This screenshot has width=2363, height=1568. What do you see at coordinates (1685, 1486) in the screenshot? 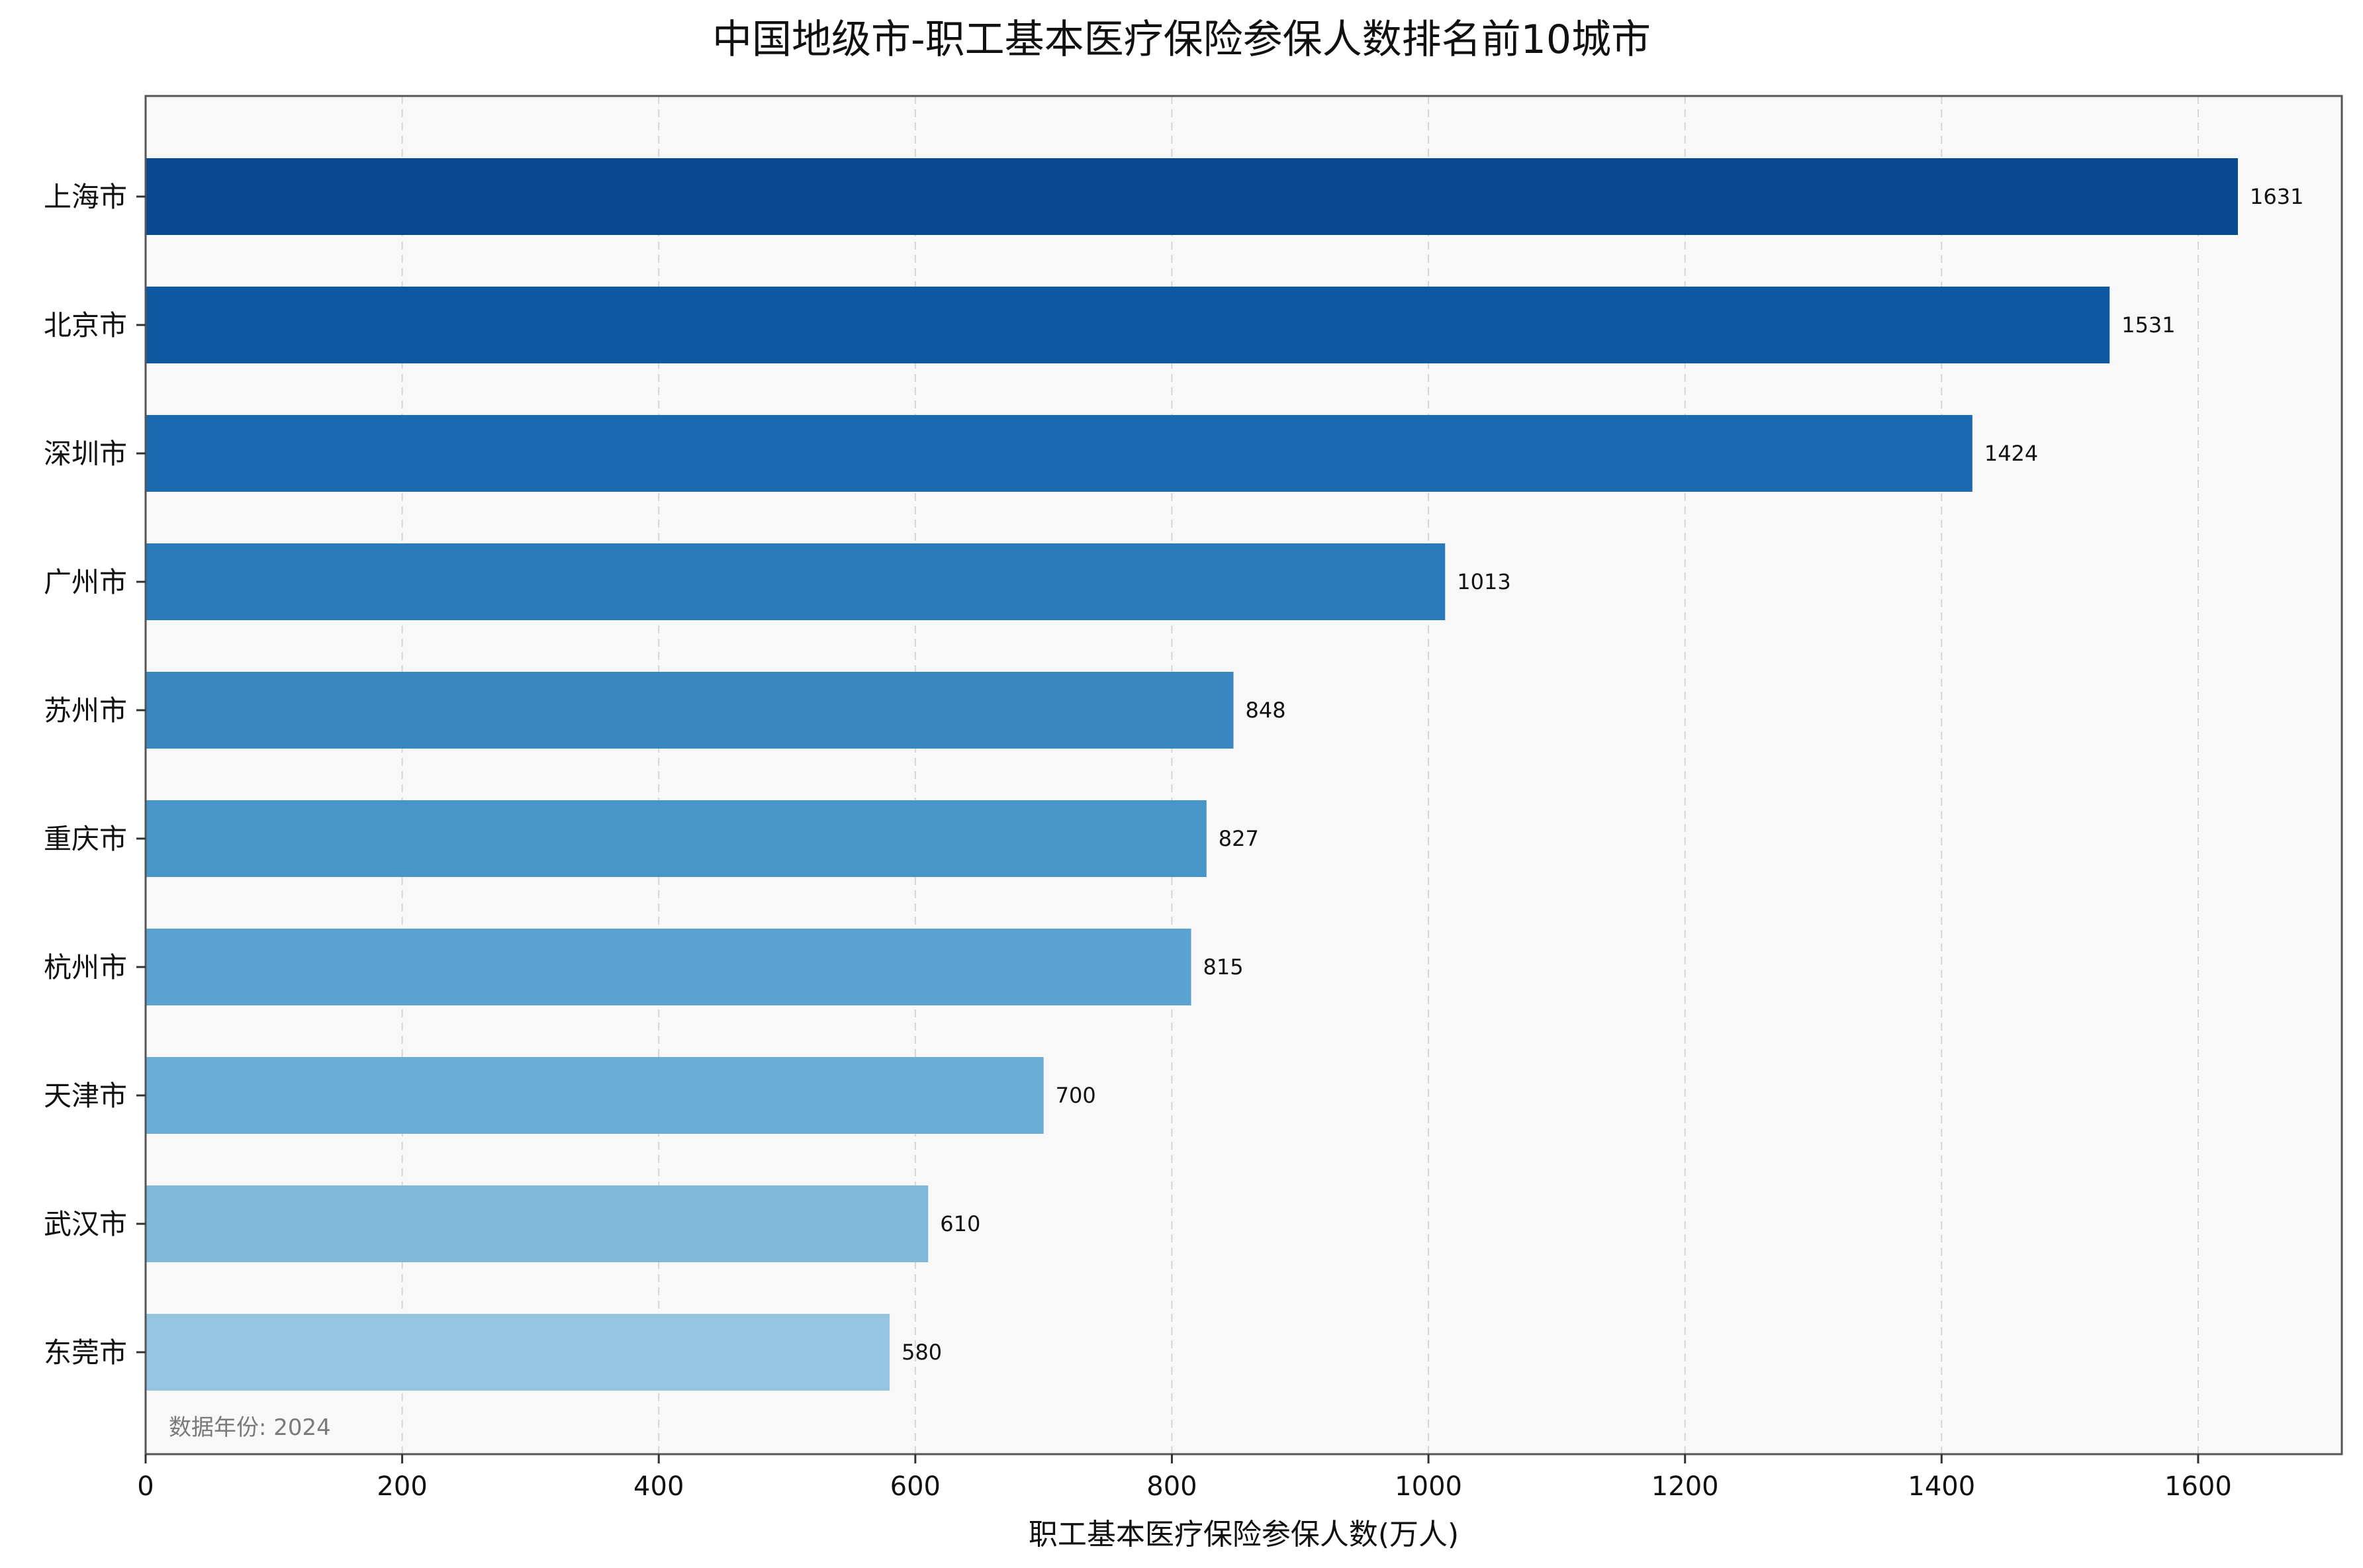
I see `x-tick-label: 1200` at bounding box center [1685, 1486].